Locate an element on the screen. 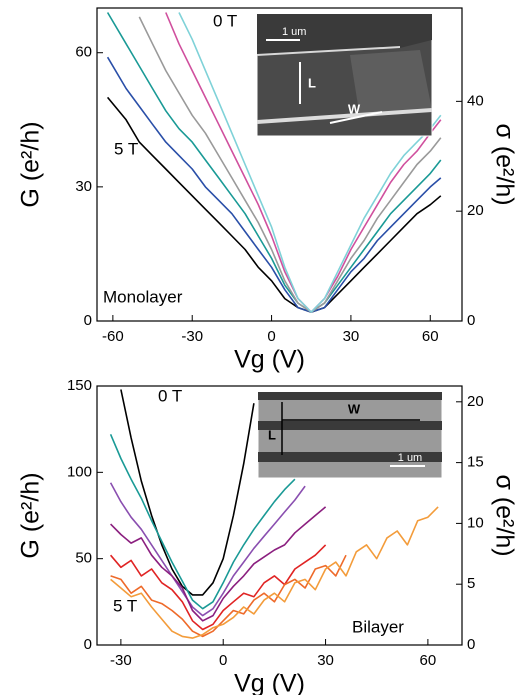 This screenshot has width=519, height=695. y2-tick-label: 15 is located at coordinates (475, 462).